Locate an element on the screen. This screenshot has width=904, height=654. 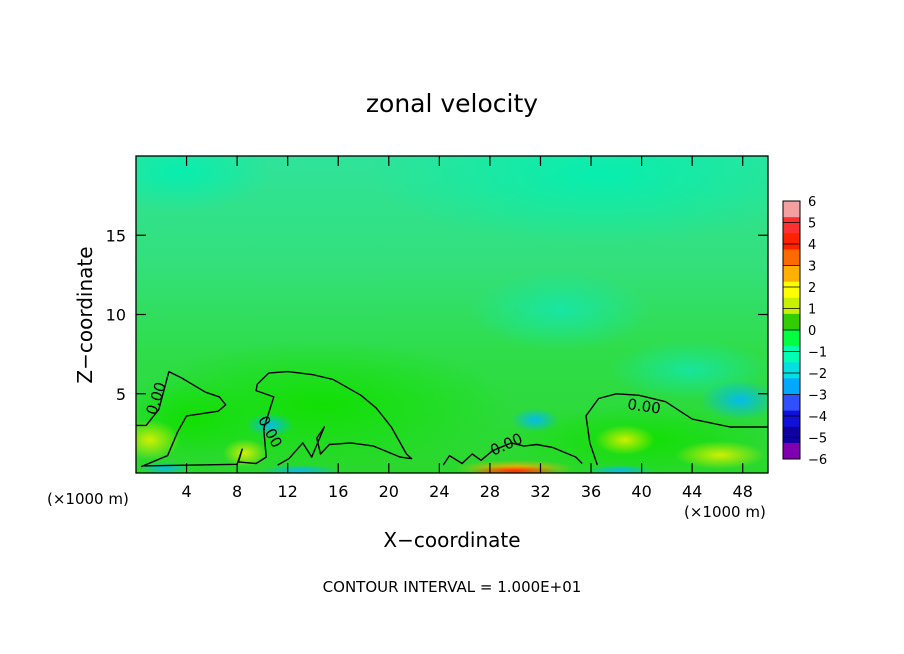
colorbar-label: 2 is located at coordinates (812, 288).